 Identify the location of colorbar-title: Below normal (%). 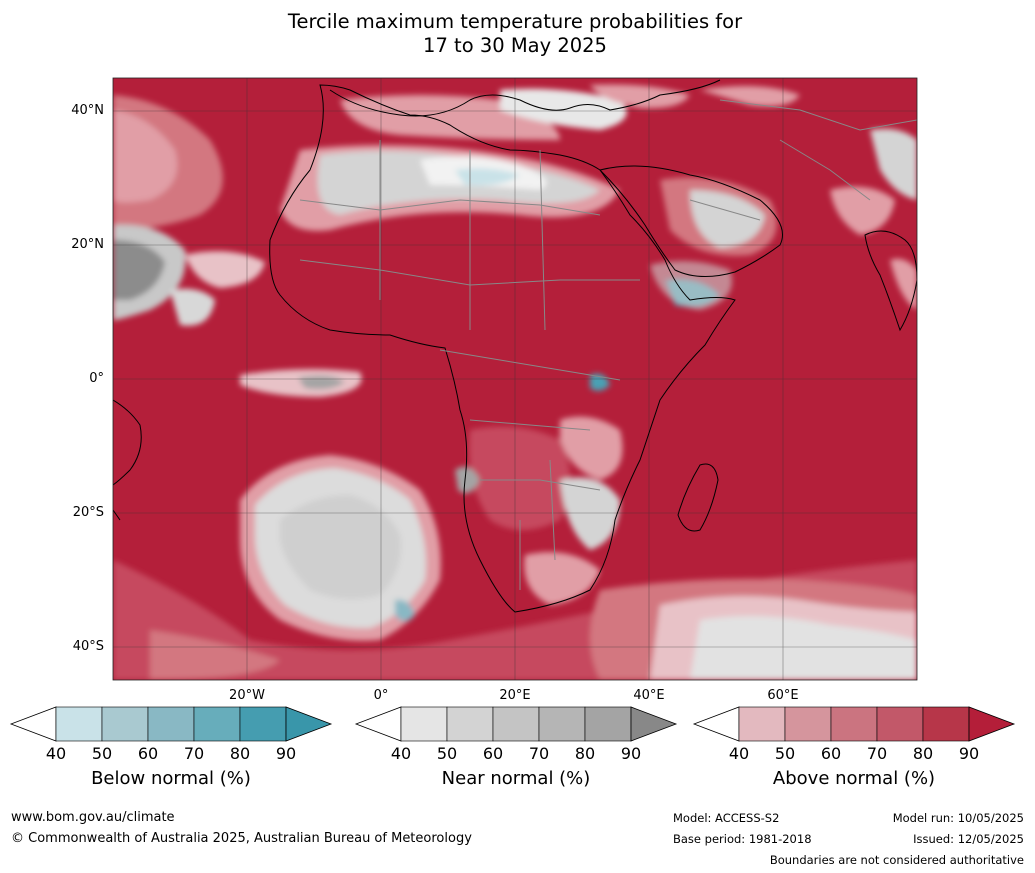
(171, 778).